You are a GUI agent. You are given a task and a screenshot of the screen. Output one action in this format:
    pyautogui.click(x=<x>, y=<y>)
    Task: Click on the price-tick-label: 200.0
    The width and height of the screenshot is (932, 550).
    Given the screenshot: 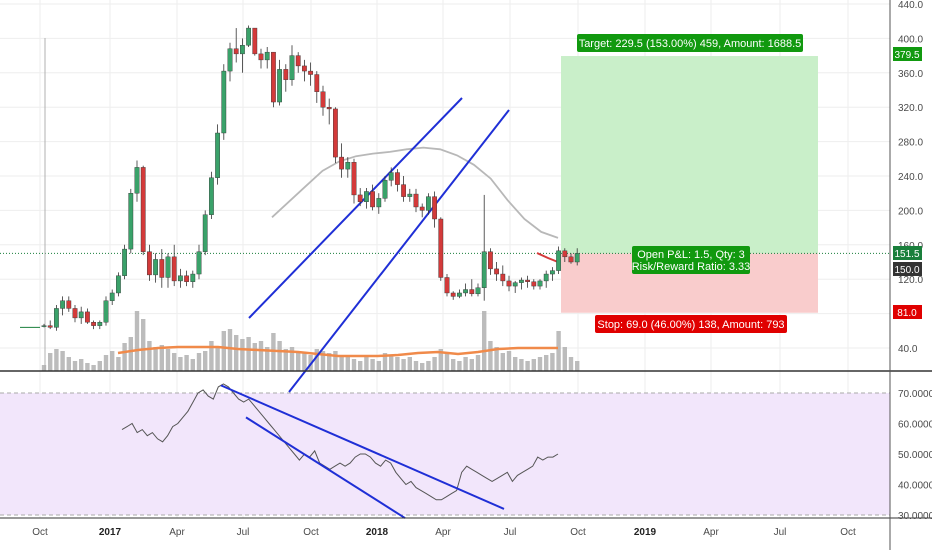 What is the action you would take?
    pyautogui.click(x=910, y=211)
    